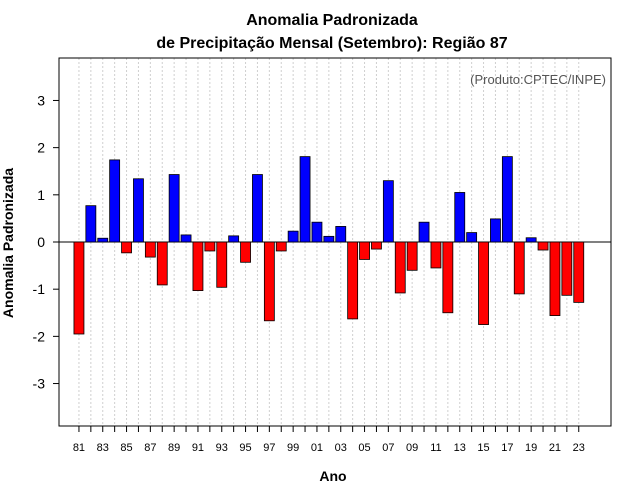  What do you see at coordinates (46, 242) in the screenshot?
I see `y-axis: -3 -2 -1 0 1 2 3` at bounding box center [46, 242].